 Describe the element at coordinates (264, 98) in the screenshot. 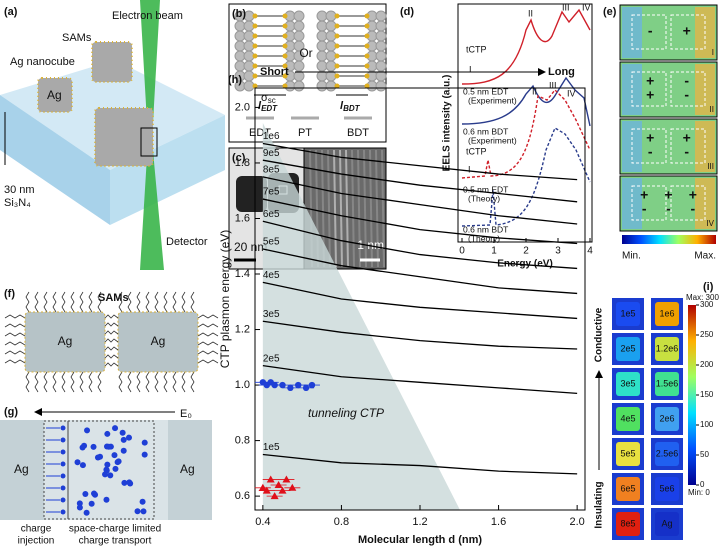

I see `symbol: σ` at that location.